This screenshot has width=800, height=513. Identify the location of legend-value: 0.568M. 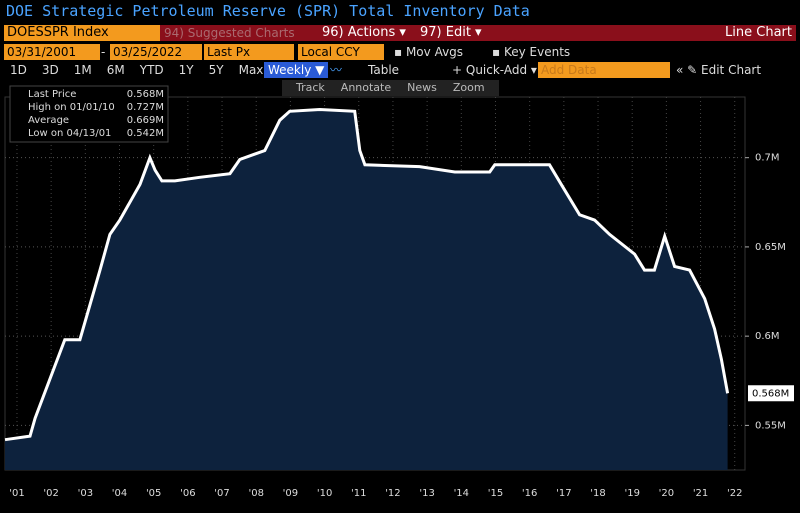
(145, 94).